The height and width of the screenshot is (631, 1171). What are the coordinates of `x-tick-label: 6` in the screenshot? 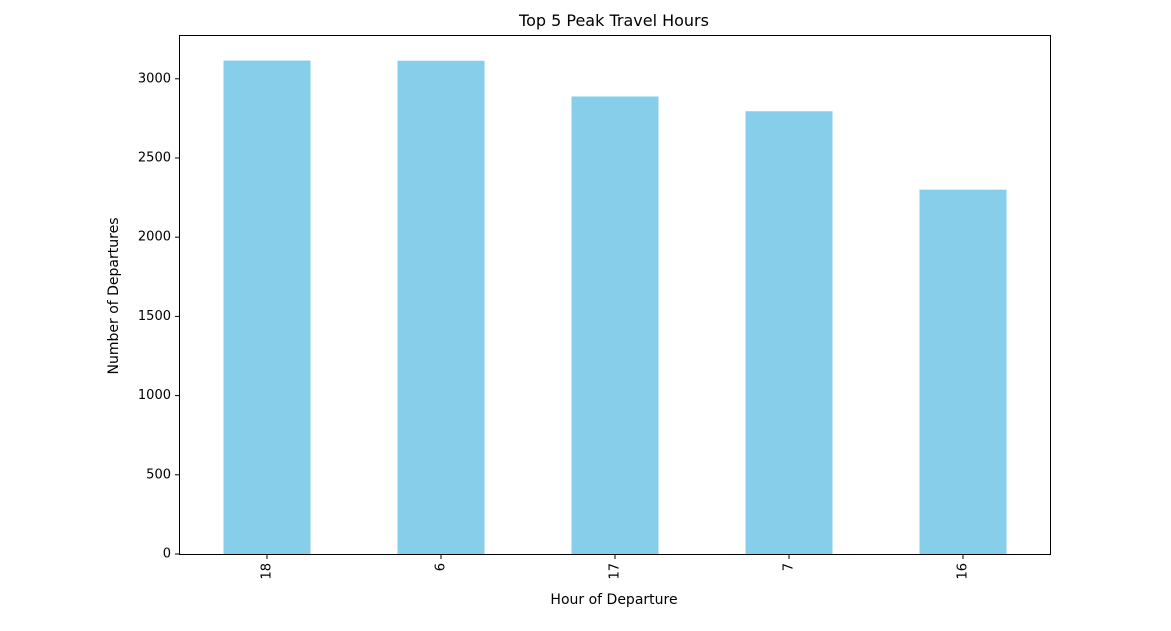 It's located at (441, 567).